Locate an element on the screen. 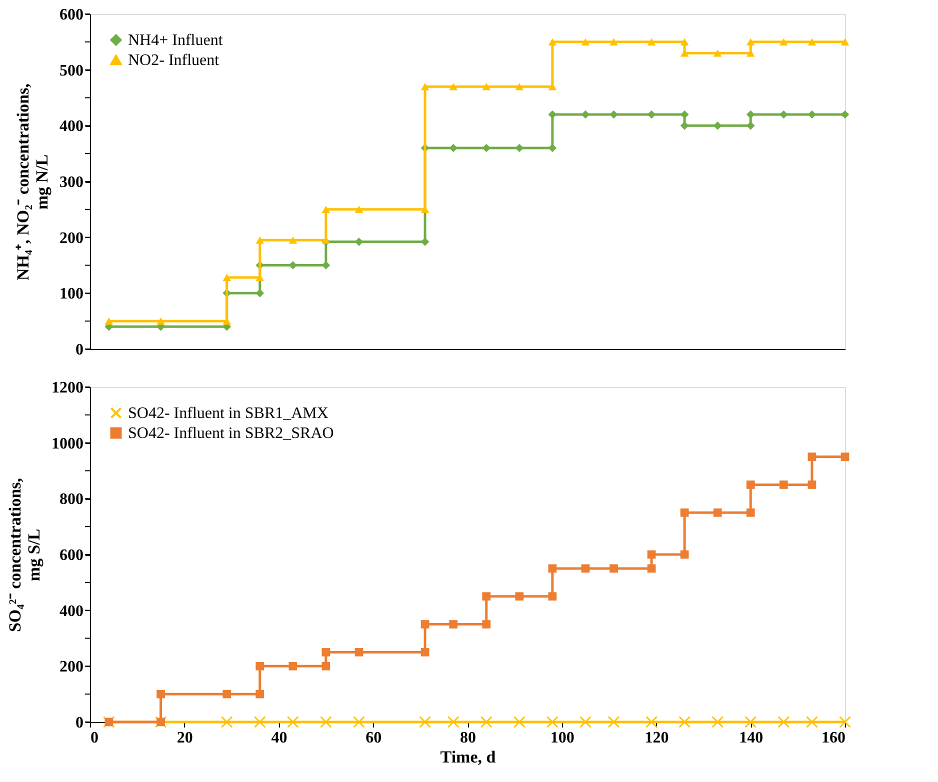 The image size is (938, 782). y-tick-label: 1200 is located at coordinates (68, 388).